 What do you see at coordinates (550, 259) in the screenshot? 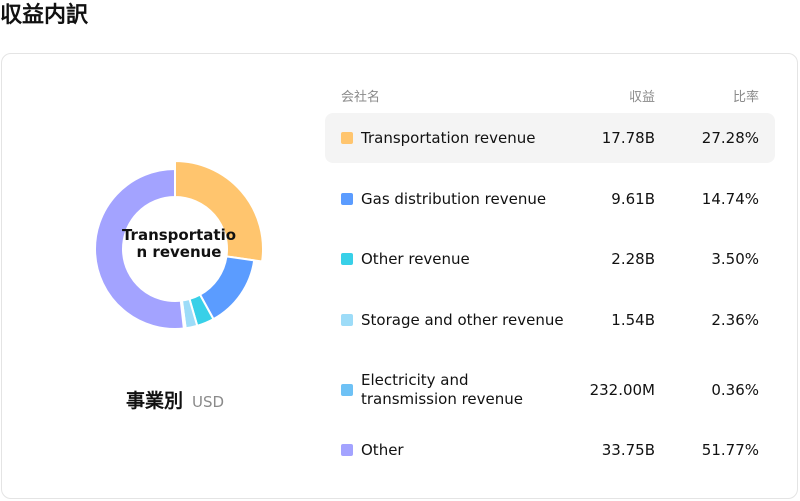
I see `table-row: Other revenue 2.28B 3.50%` at bounding box center [550, 259].